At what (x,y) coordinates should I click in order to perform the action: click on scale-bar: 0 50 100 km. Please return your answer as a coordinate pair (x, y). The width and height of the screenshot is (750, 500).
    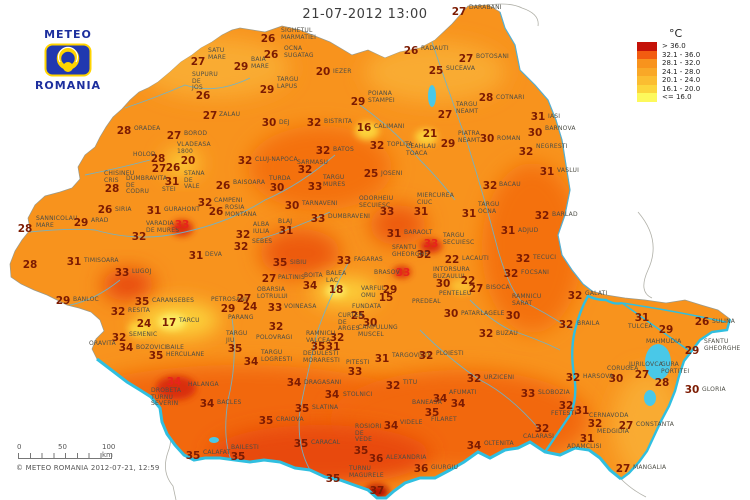
    Looking at the image, I should click on (69, 454).